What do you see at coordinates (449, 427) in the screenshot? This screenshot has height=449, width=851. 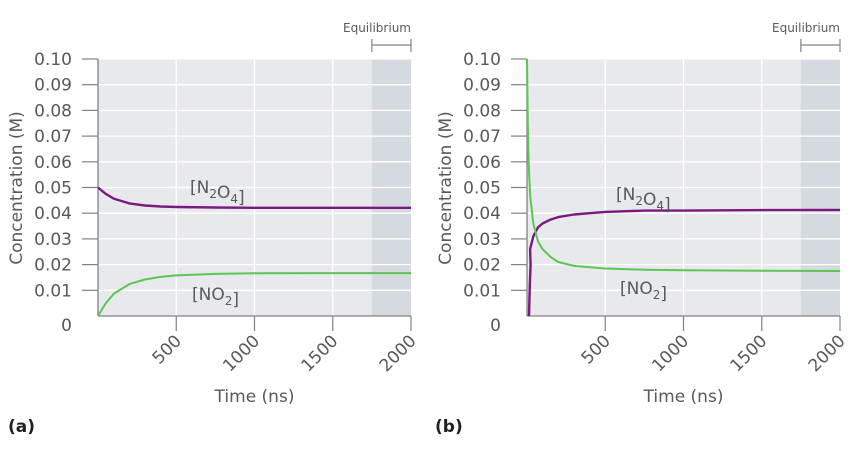 I see `panel-label: (b)` at bounding box center [449, 427].